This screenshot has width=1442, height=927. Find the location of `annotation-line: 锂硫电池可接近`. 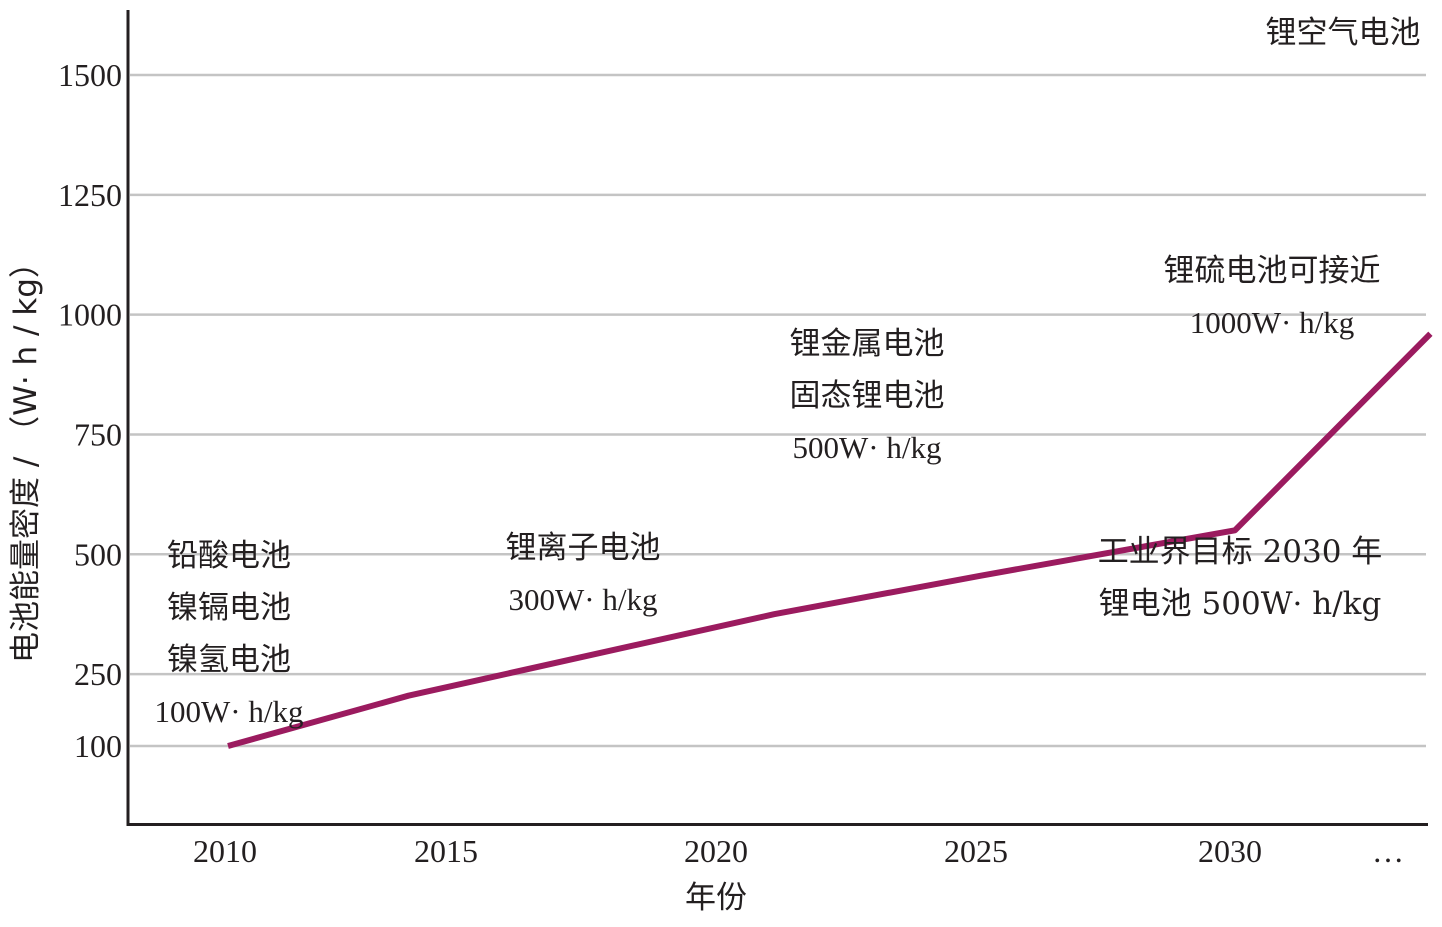

annotation-line: 锂硫电池可接近 is located at coordinates (1272, 271).